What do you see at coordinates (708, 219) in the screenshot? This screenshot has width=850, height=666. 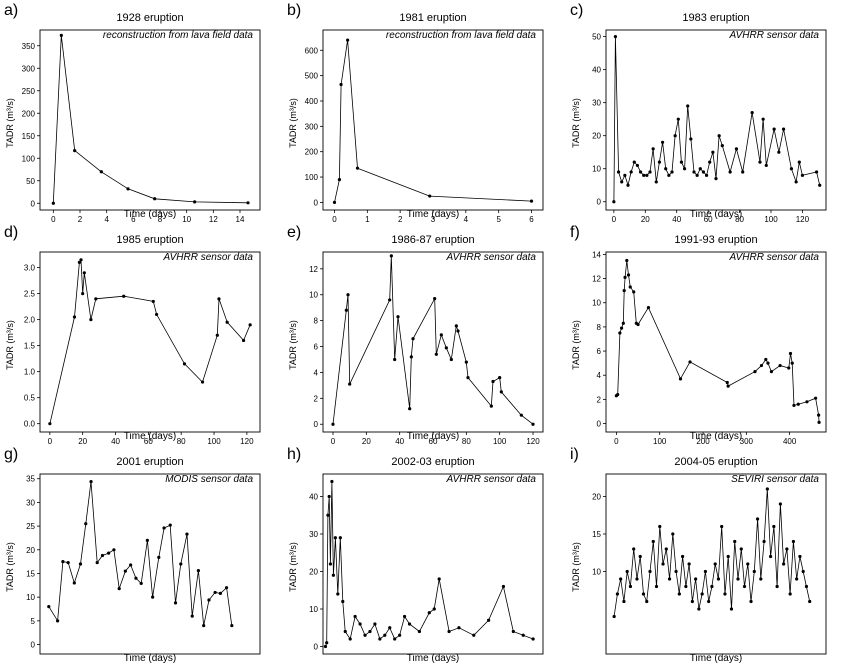 I see `x-tick-label: 60` at bounding box center [708, 219].